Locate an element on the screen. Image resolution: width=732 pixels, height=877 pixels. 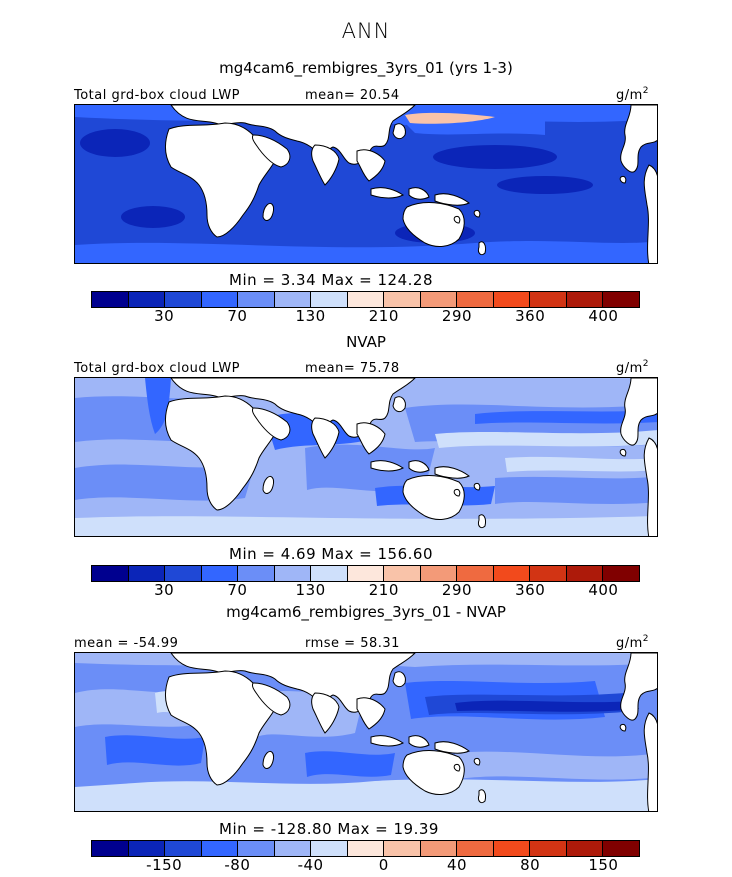
panel-1-mean-label: mean= 20.54 is located at coordinates (352, 95).